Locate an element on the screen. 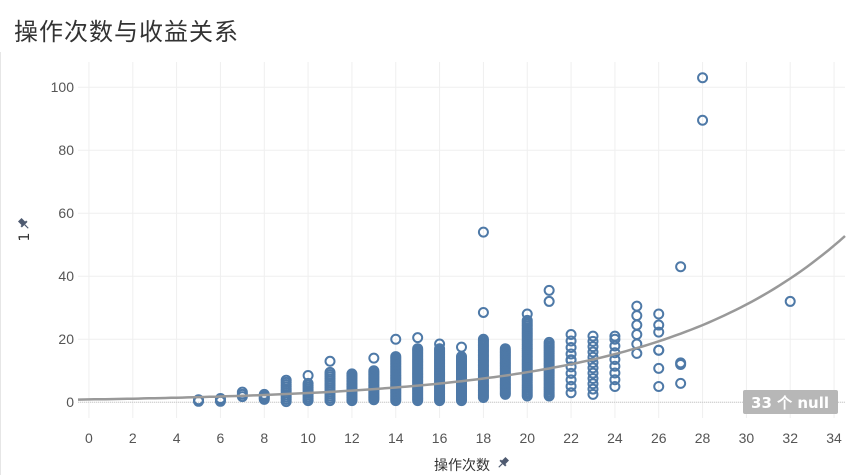 The width and height of the screenshot is (850, 475). chart-title: 操作次数与收益关系 is located at coordinates (126, 32).